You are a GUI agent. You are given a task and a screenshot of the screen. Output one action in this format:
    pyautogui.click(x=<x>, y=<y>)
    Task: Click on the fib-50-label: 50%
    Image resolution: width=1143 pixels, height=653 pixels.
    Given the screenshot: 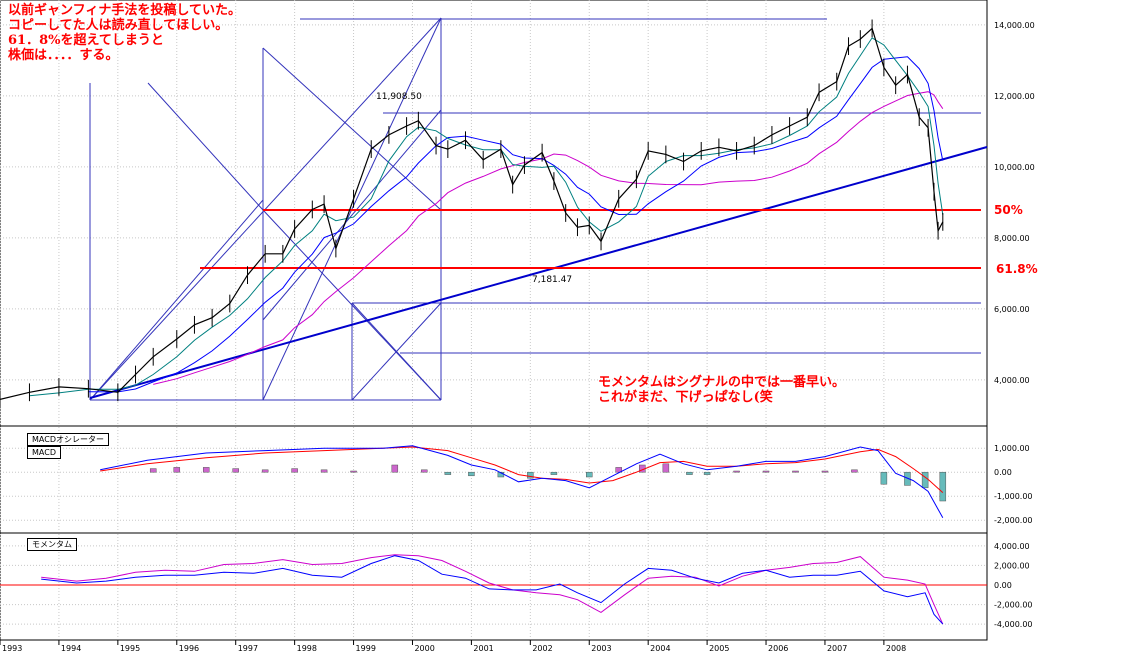 What is the action you would take?
    pyautogui.click(x=1008, y=210)
    